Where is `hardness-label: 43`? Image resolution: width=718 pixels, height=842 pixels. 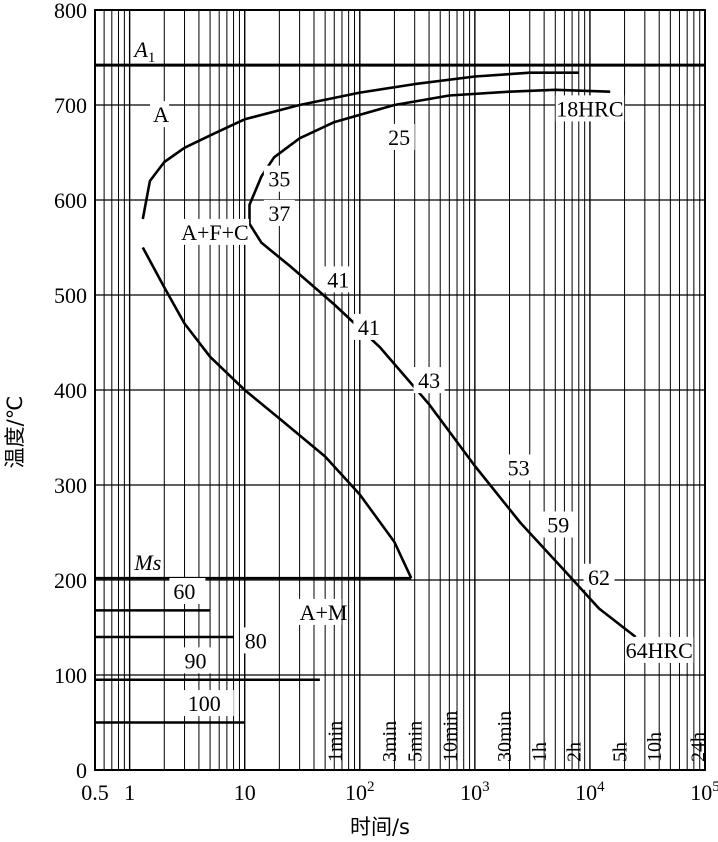 hardness-label: 43 is located at coordinates (429, 380).